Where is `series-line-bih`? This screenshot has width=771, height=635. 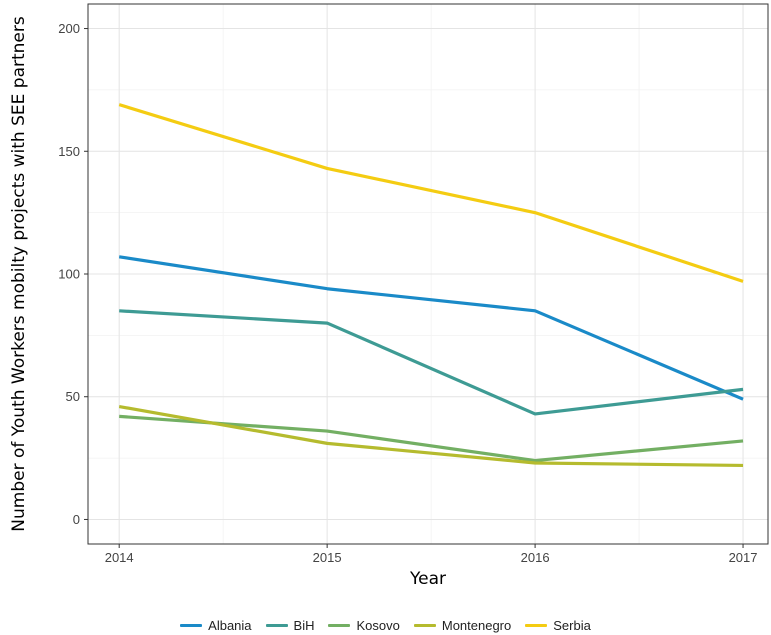
series-line-bih is located at coordinates (431, 362).